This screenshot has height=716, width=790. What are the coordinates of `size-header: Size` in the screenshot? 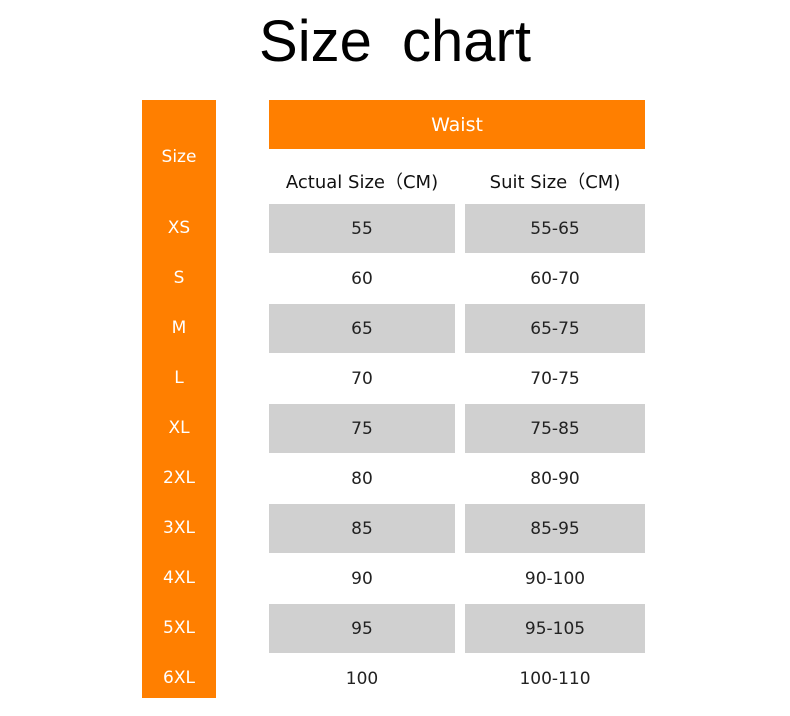 It's located at (179, 157).